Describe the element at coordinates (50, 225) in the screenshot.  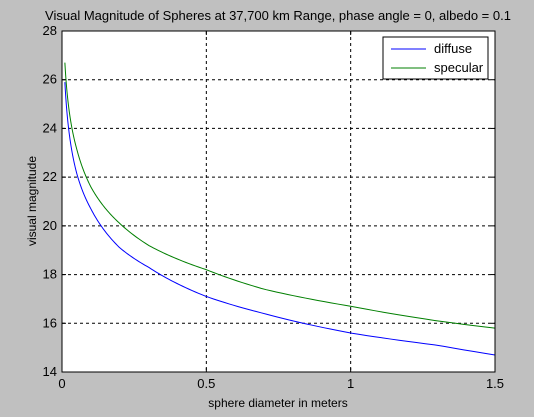
I see `y-tick-label: 20` at that location.